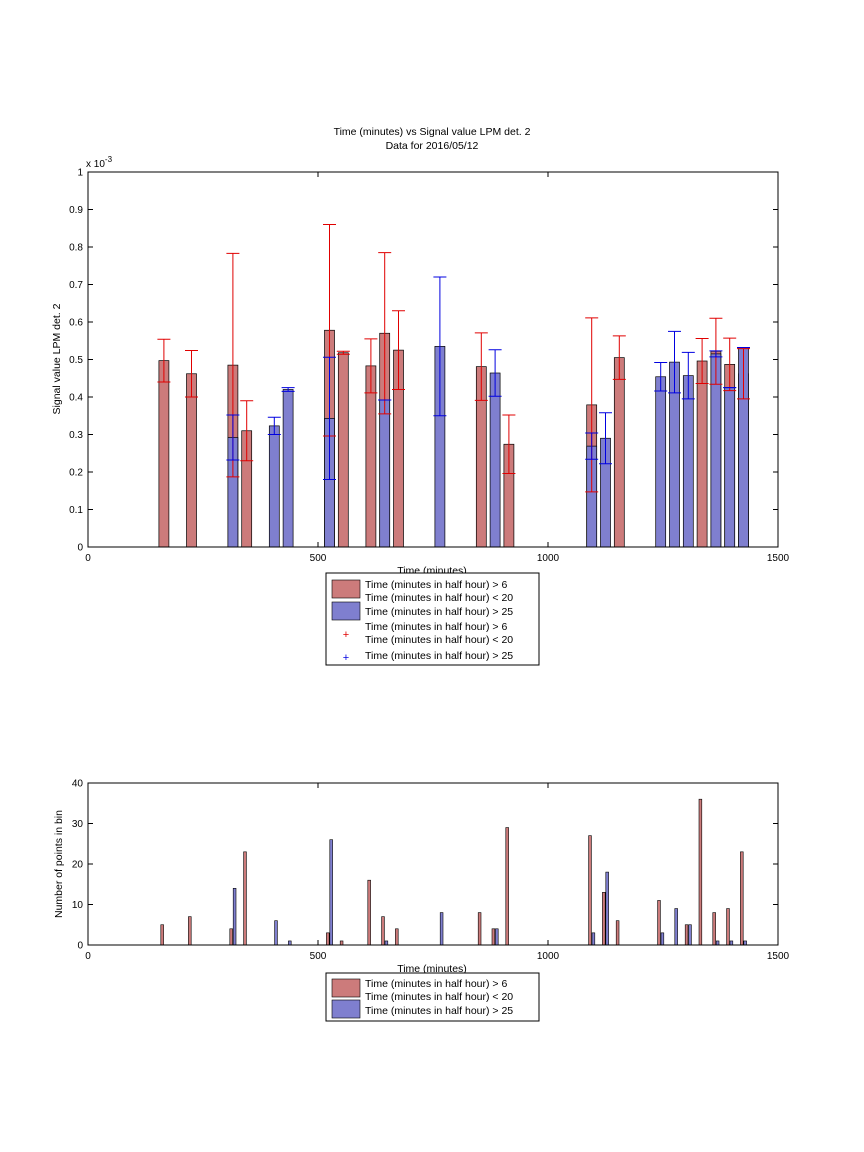 This screenshot has width=864, height=1152. What do you see at coordinates (88, 558) in the screenshot?
I see `top-chart-x-tick-label: 0` at bounding box center [88, 558].